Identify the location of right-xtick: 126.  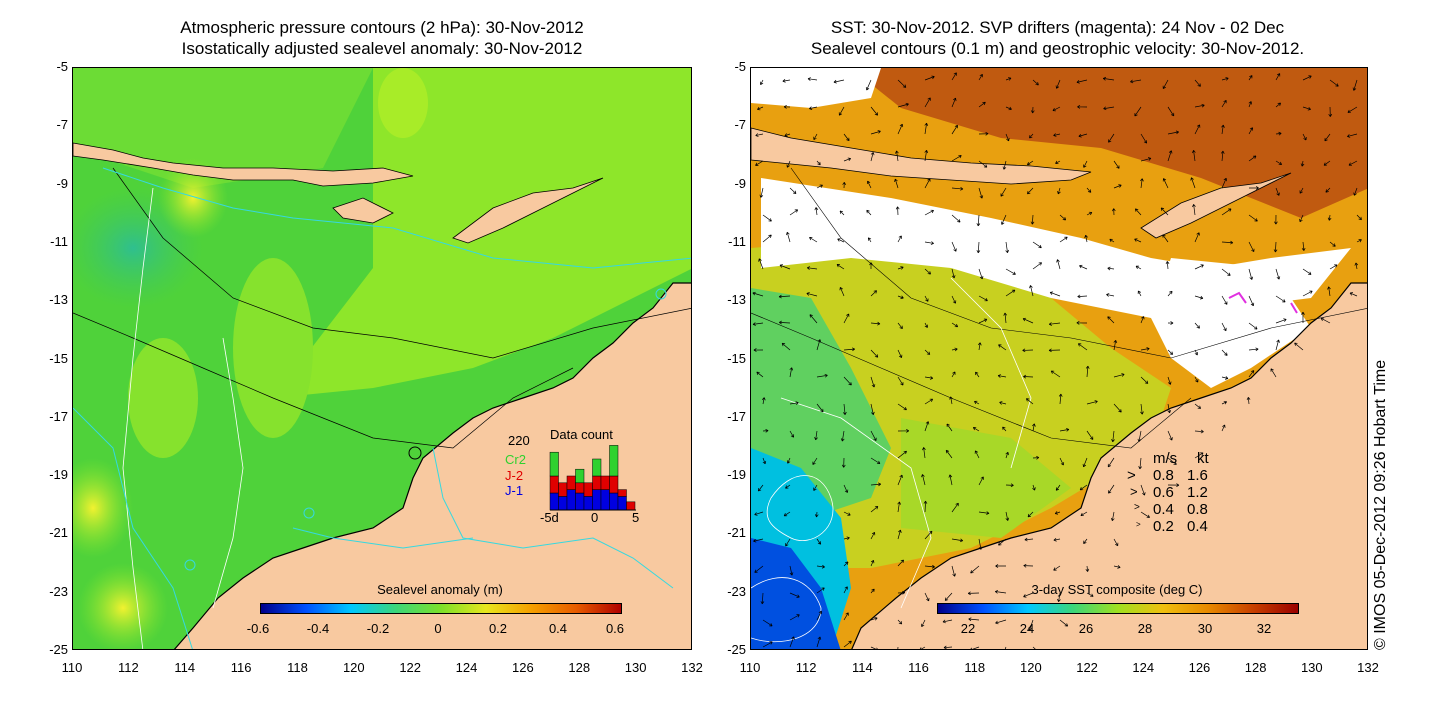
(1199, 667).